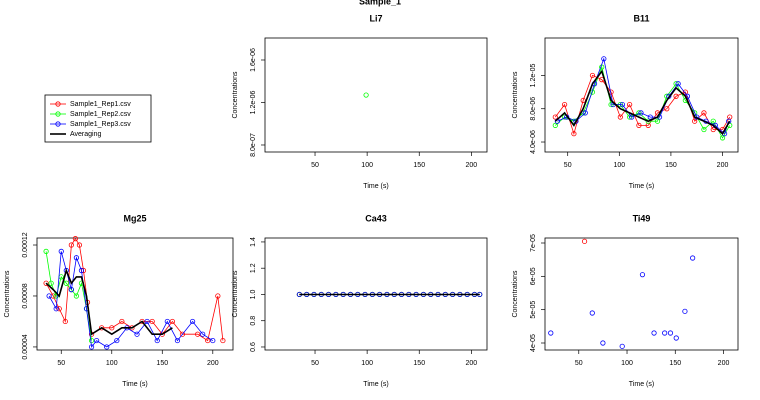 Image resolution: width=760 pixels, height=400 pixels. What do you see at coordinates (253, 268) in the screenshot?
I see `y-tick-label: 1.2` at bounding box center [253, 268].